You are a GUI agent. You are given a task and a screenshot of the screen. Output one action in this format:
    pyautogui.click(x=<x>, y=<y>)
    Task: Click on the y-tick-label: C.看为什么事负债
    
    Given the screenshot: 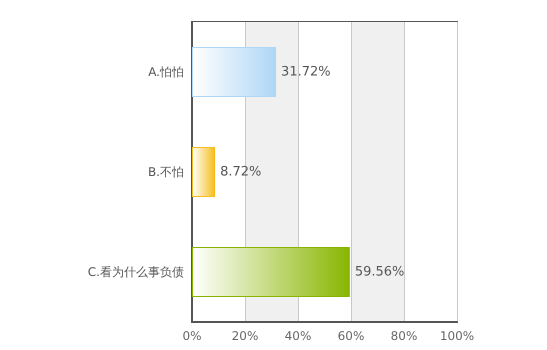 What is the action you would take?
    pyautogui.click(x=136, y=272)
    